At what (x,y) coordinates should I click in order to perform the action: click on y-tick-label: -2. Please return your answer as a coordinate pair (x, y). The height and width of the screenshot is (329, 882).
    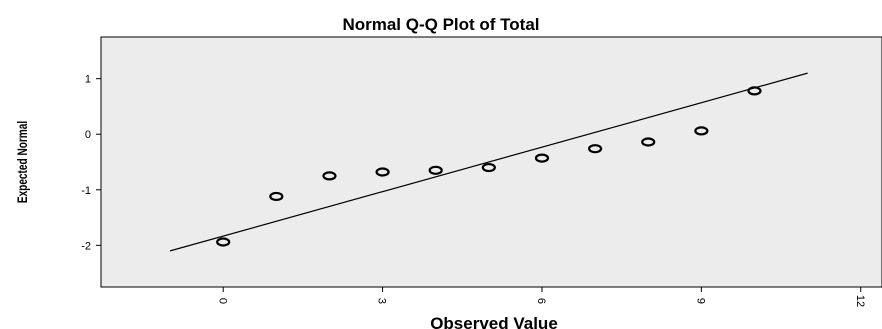
    Looking at the image, I should click on (86, 246).